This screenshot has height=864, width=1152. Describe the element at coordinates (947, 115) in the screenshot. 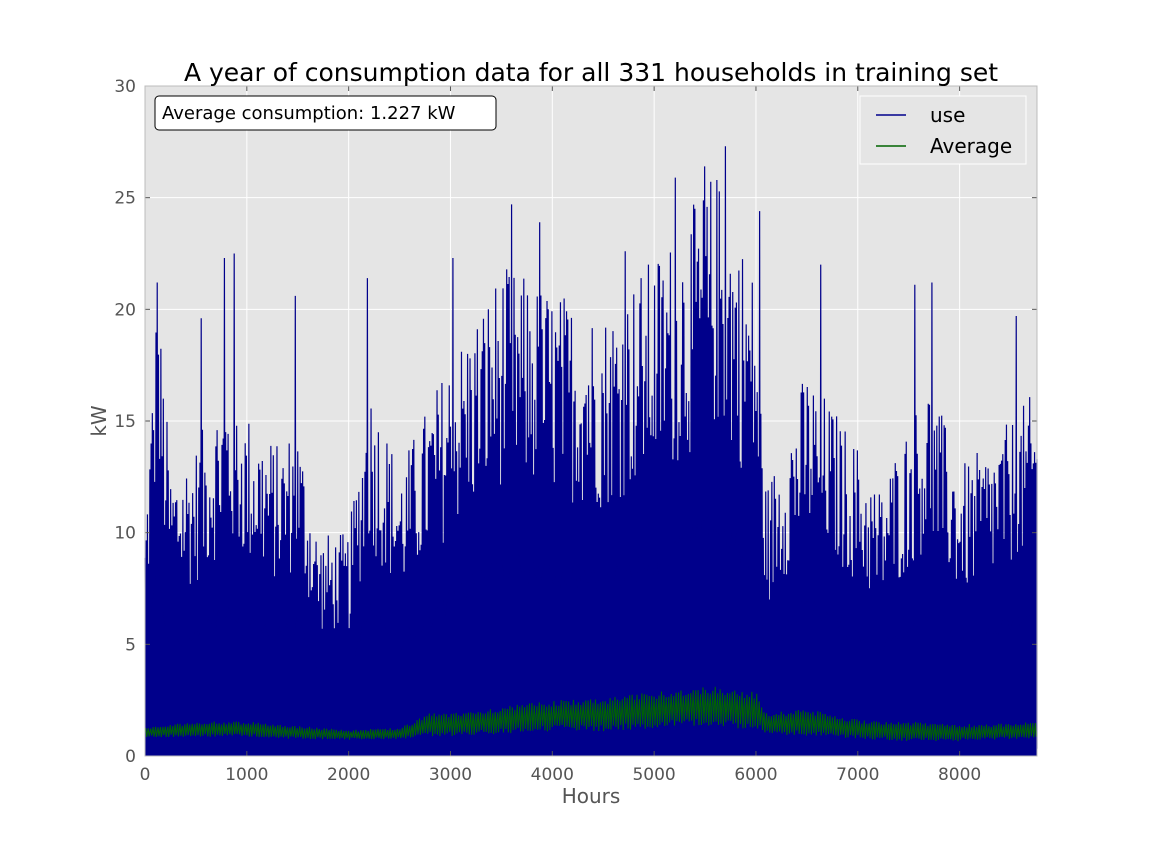

I see `legend-use-label: use` at that location.